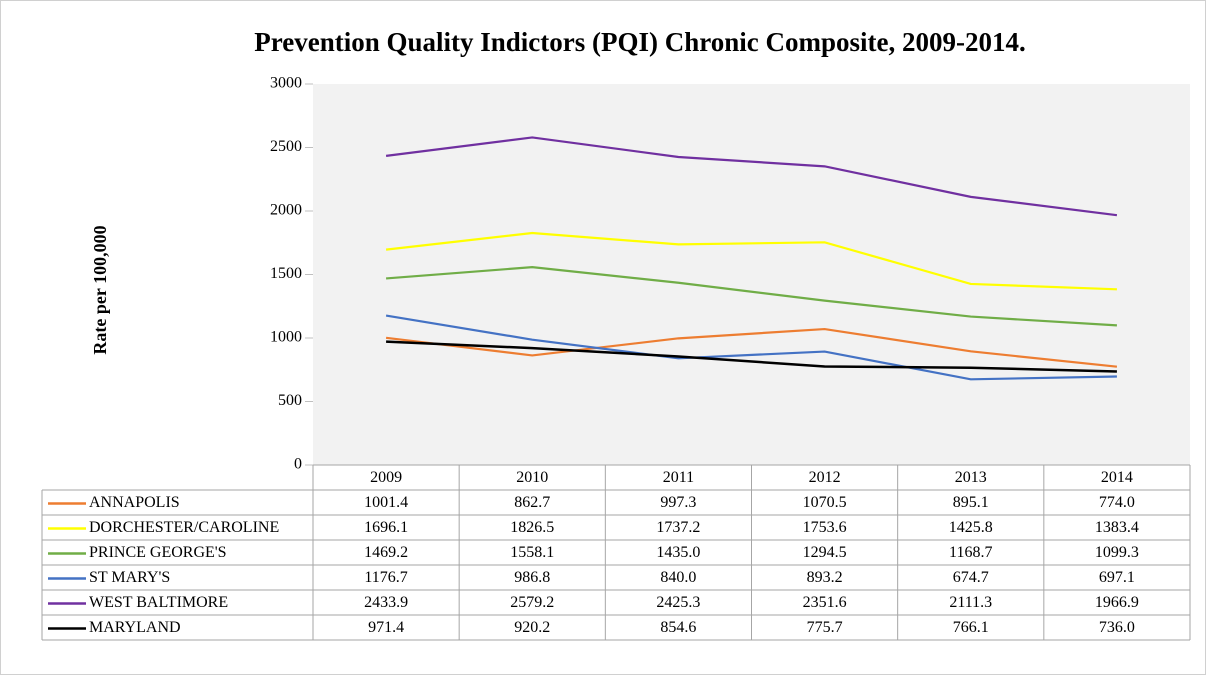 This screenshot has height=675, width=1206. Describe the element at coordinates (1117, 477) in the screenshot. I see `x-tick-label: 2014` at that location.